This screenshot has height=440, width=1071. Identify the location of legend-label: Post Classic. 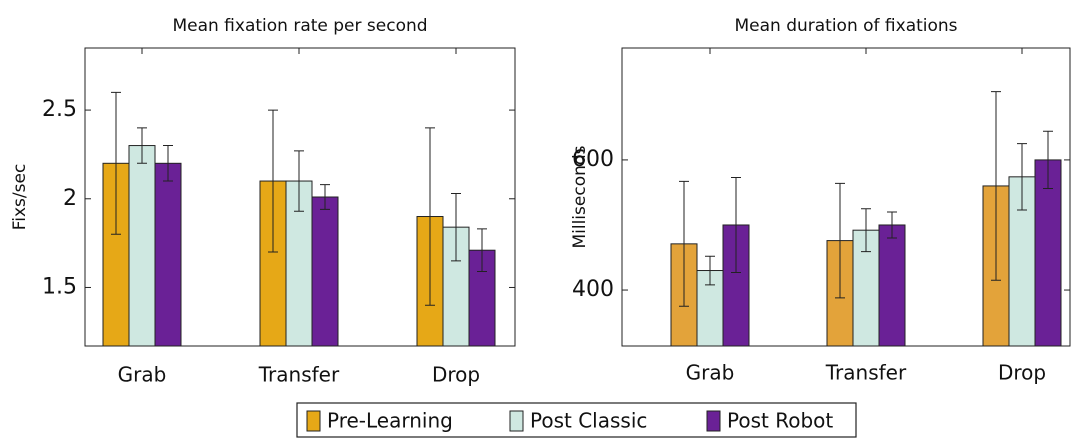
(588, 421).